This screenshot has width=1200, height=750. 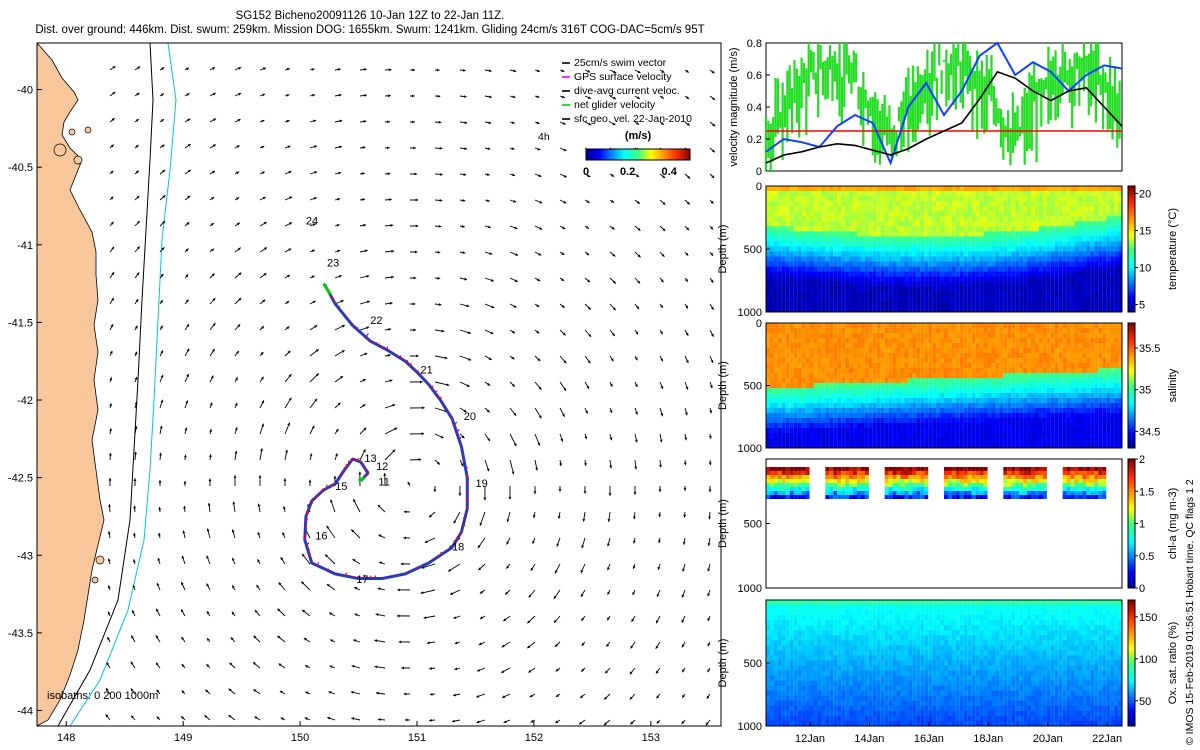 What do you see at coordinates (383, 482) in the screenshot?
I see `day-label: 11` at bounding box center [383, 482].